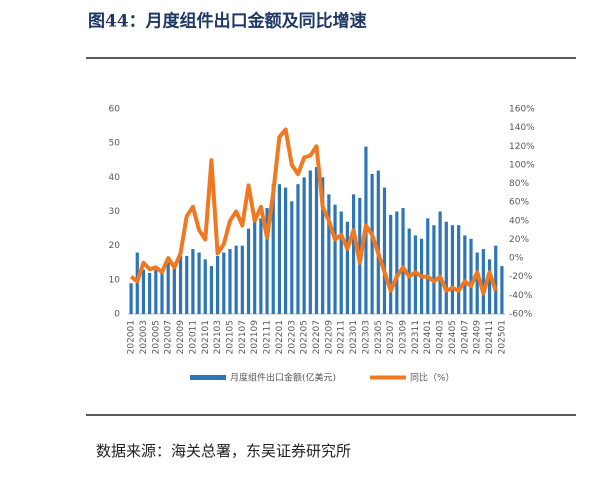 The image size is (616, 479). Describe the element at coordinates (206, 337) in the screenshot. I see `x-tick-label: 202101` at that location.